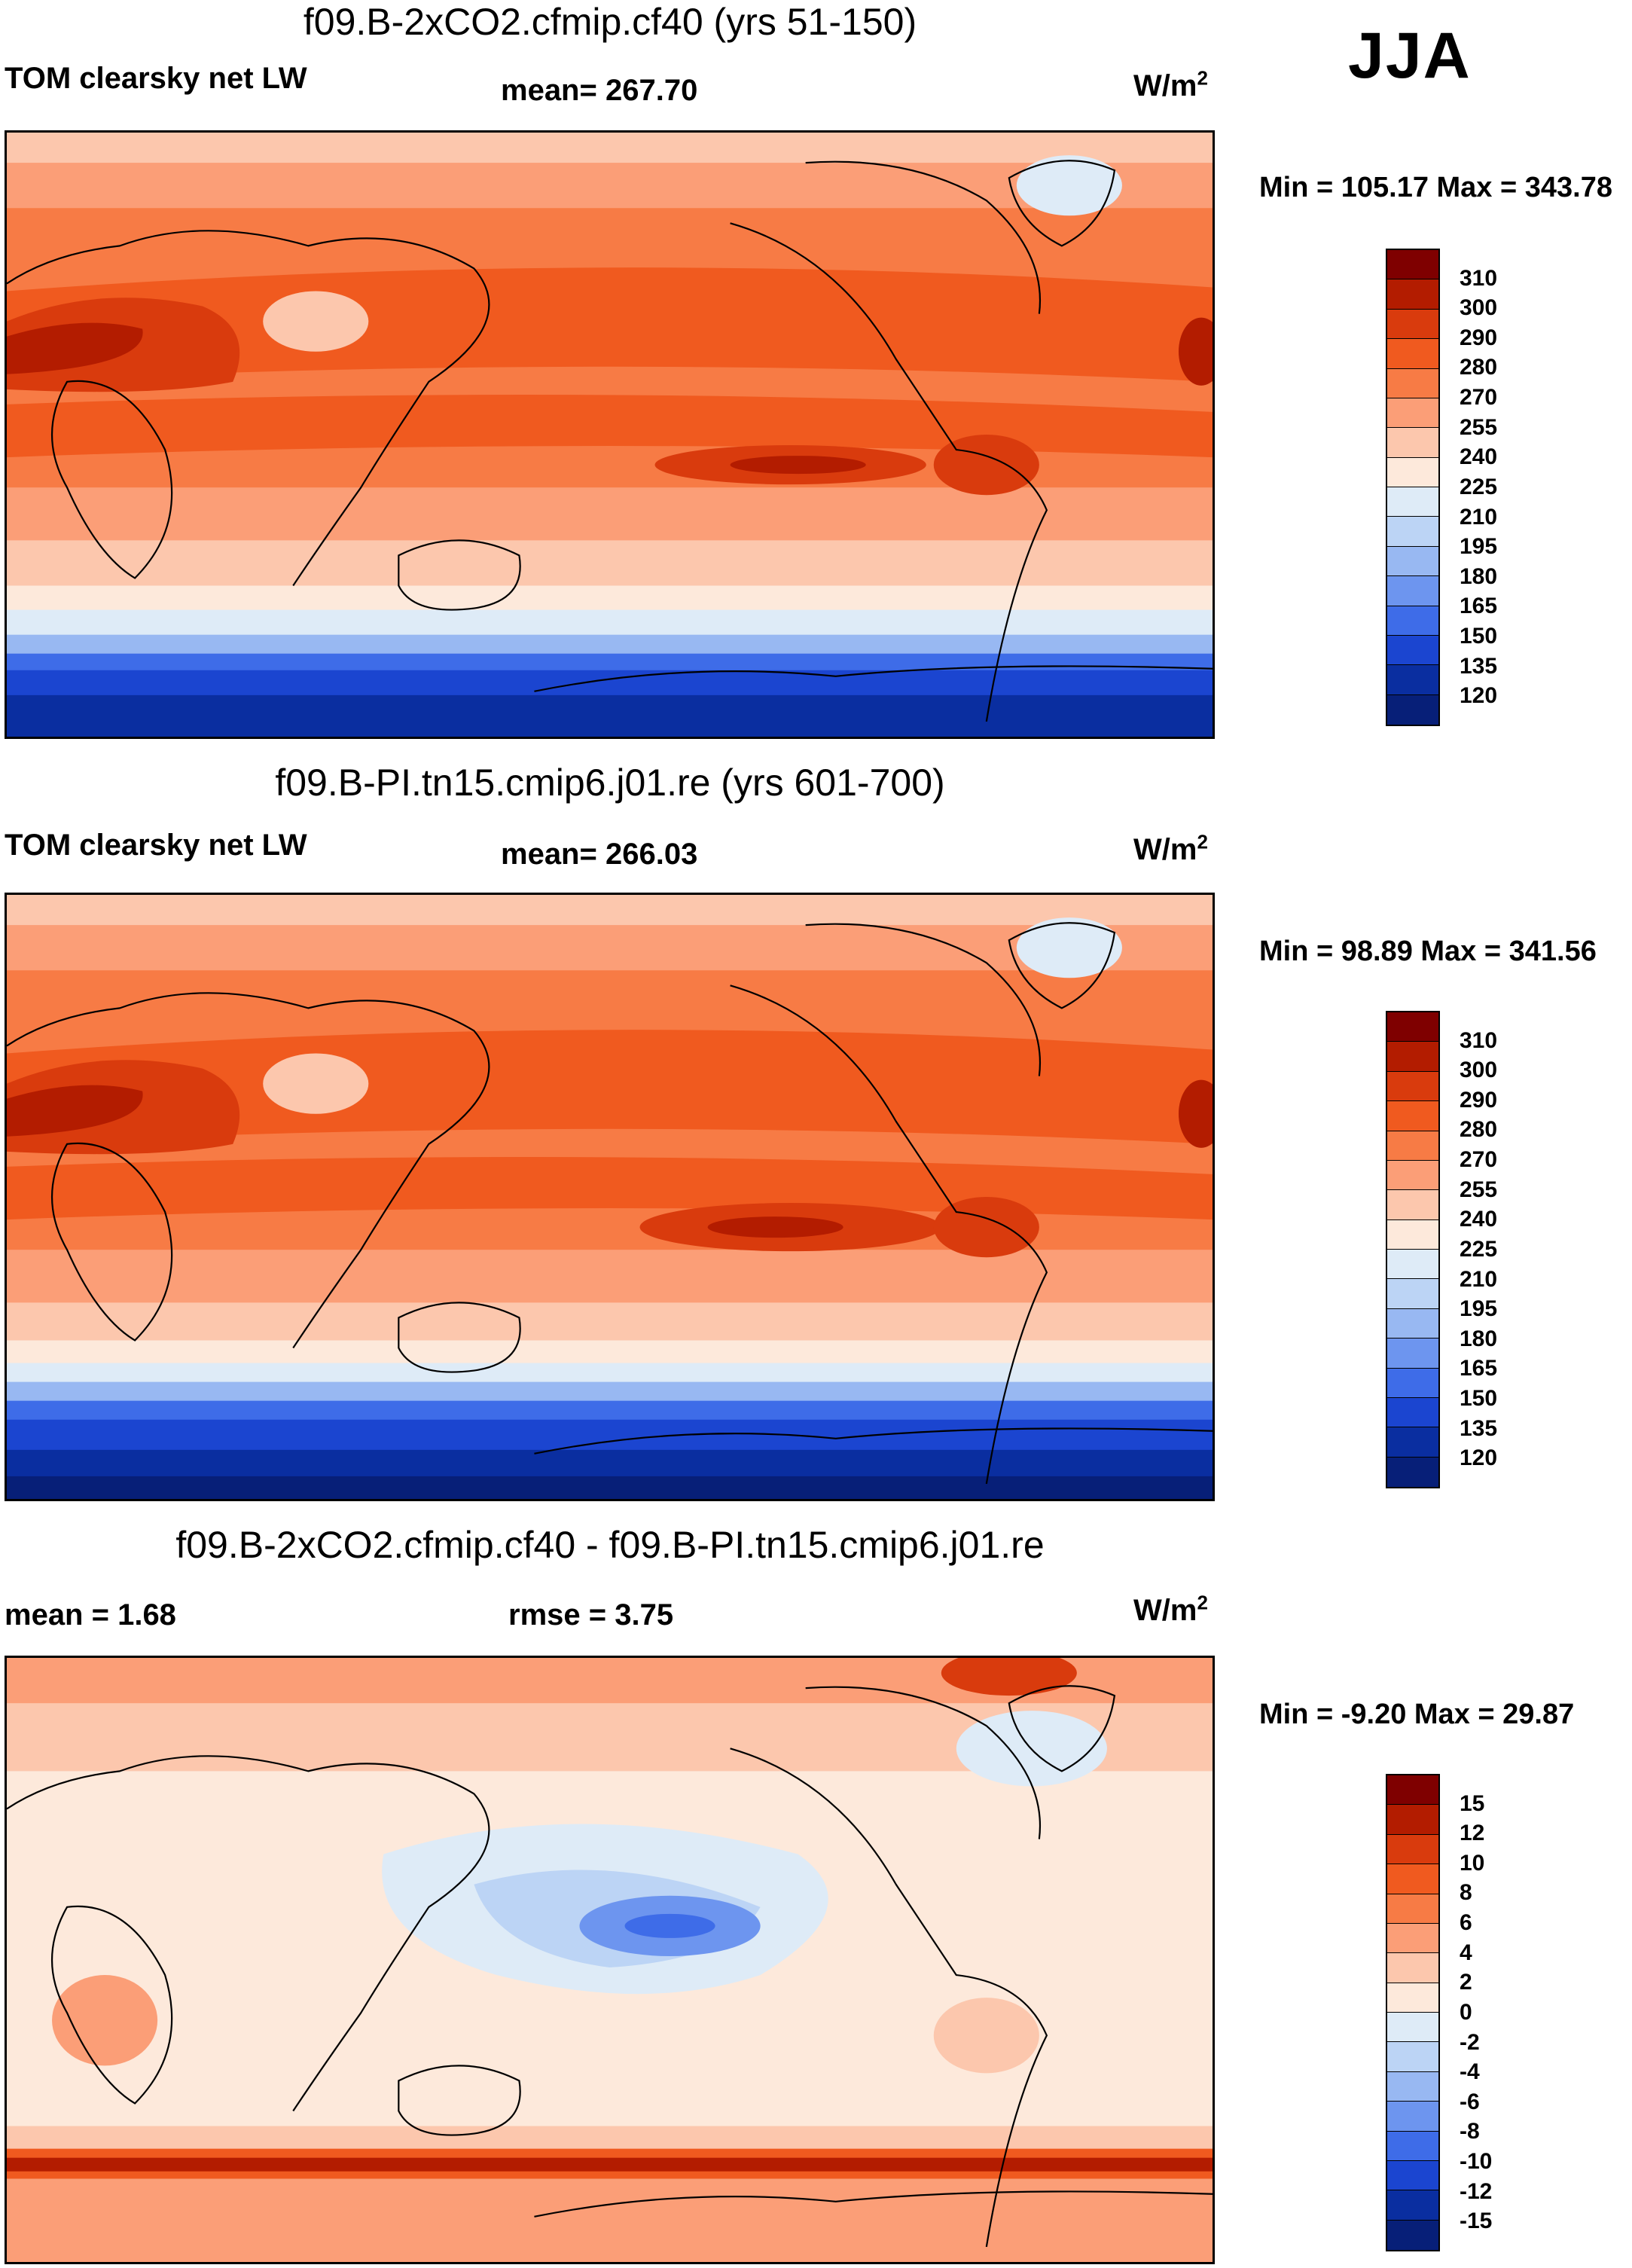 This screenshot has width=1632, height=2268. What do you see at coordinates (610, 22) in the screenshot?
I see `panel-1-title: f09.B-2xCO2.cfmip.cf40 (yrs 51-150)` at bounding box center [610, 22].